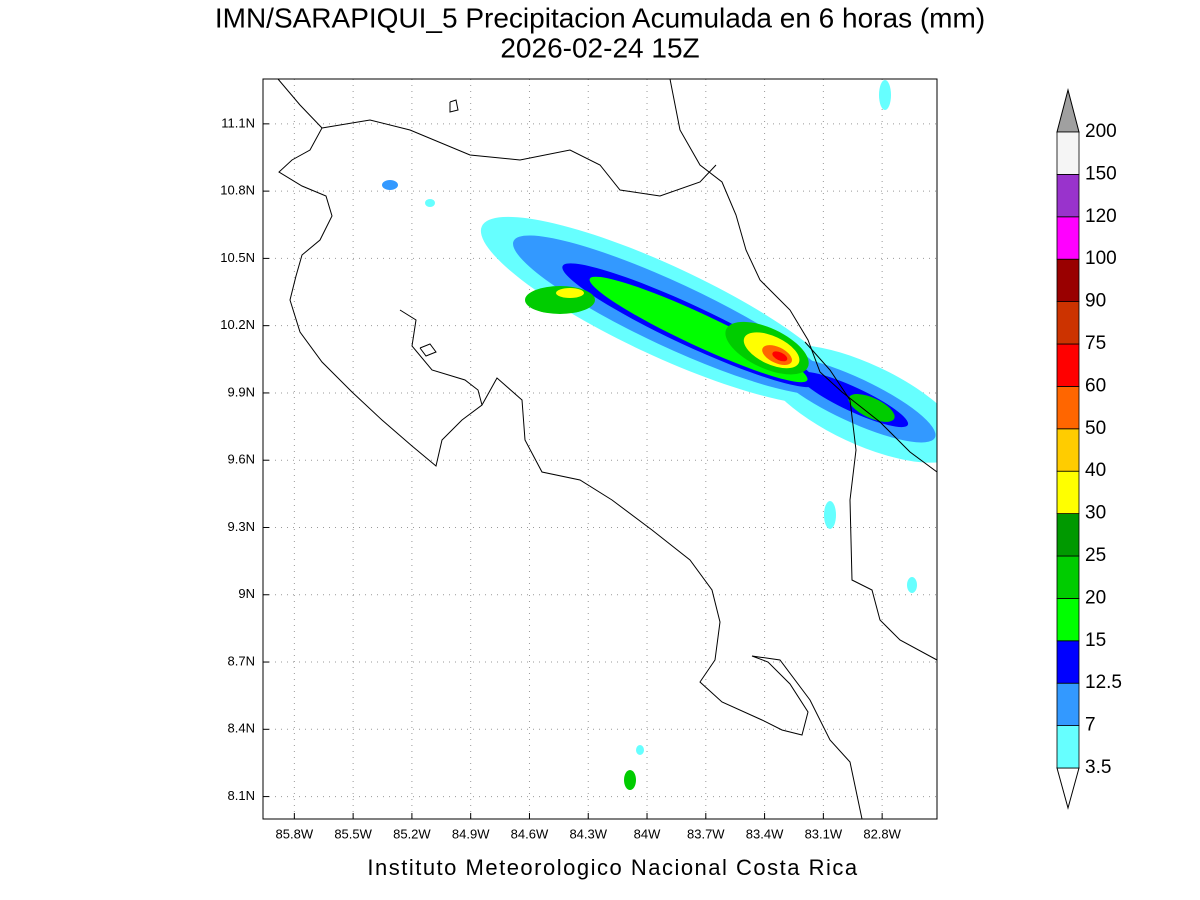 The width and height of the screenshot is (1200, 900). Describe the element at coordinates (241, 526) in the screenshot. I see `y-tick-label: 9.3N` at that location.